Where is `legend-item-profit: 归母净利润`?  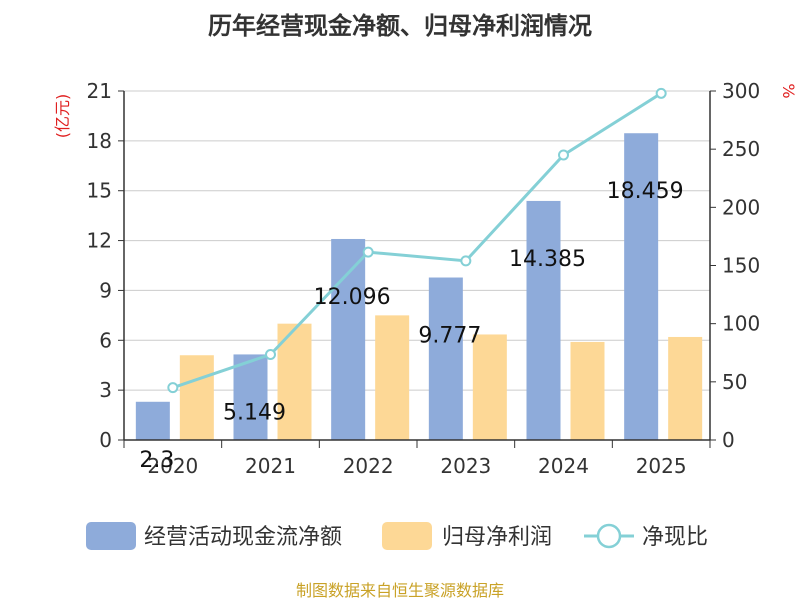 legend-item-profit: 归母净利润 is located at coordinates (467, 536).